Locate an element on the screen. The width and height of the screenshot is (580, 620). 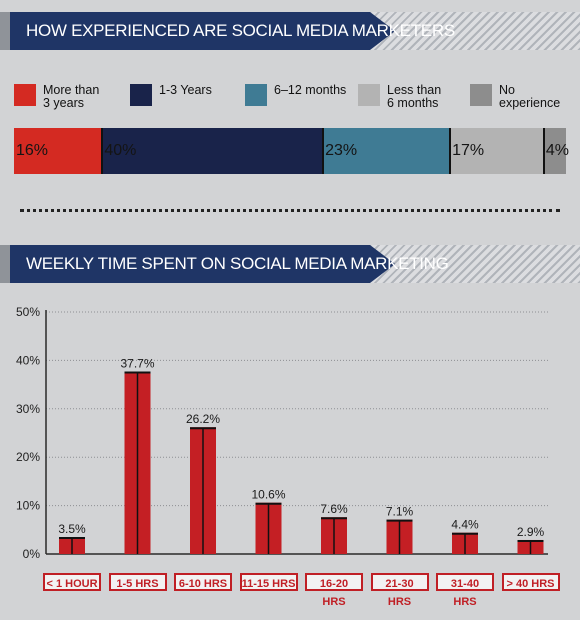
bar-value-label: 26.2% is located at coordinates (203, 419).